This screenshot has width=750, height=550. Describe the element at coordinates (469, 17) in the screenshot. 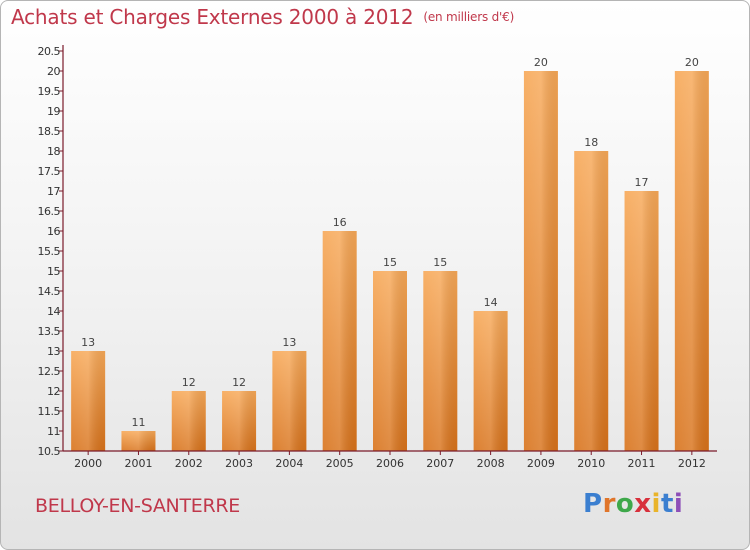

I see `chart-unit: (en milliers d'€)` at that location.